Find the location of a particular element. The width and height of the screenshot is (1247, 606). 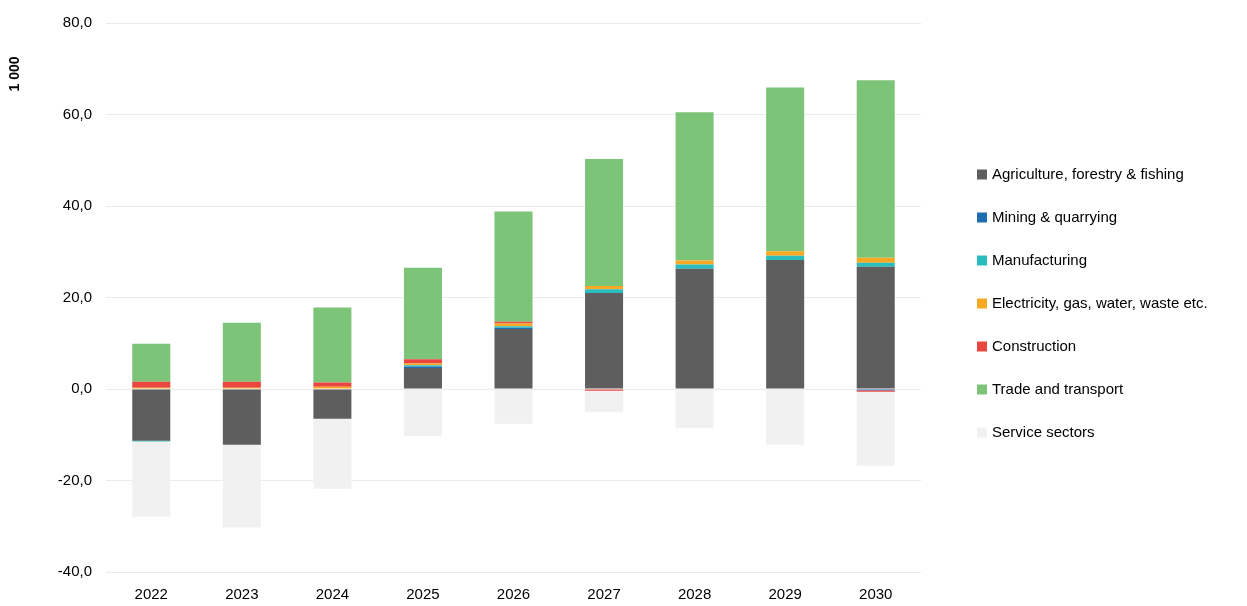

legend-label: Construction is located at coordinates (1034, 345).